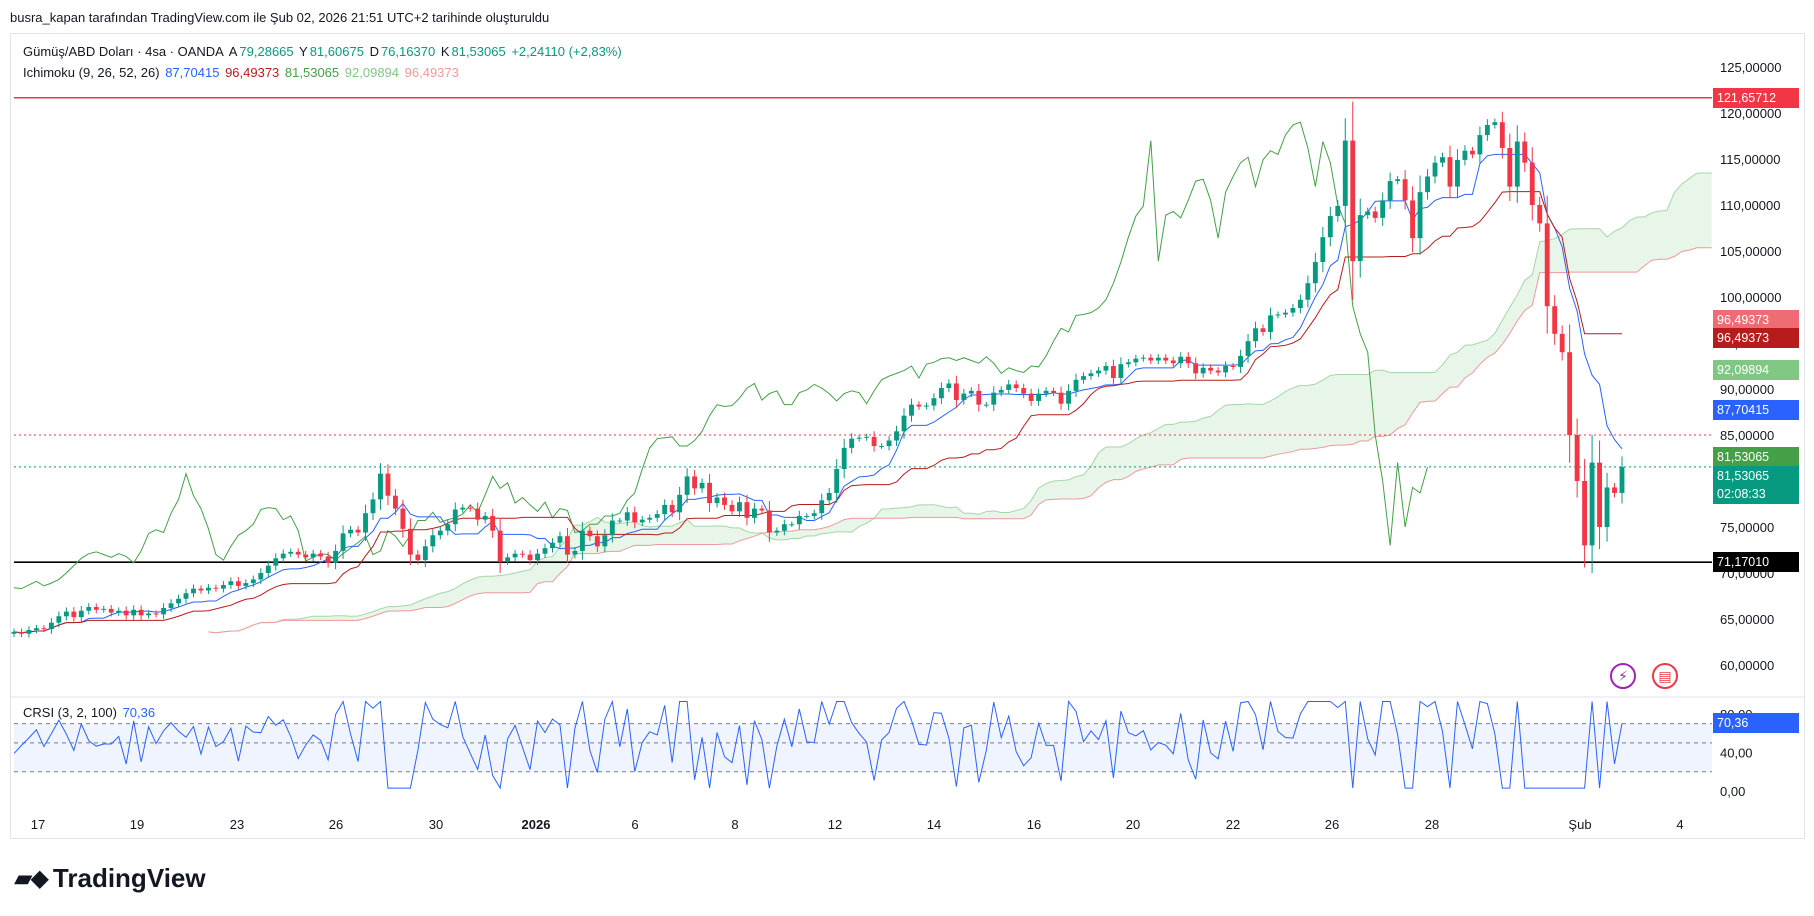  I want to click on ichimoku-tenkan-value: 87,70415, so click(192, 72).